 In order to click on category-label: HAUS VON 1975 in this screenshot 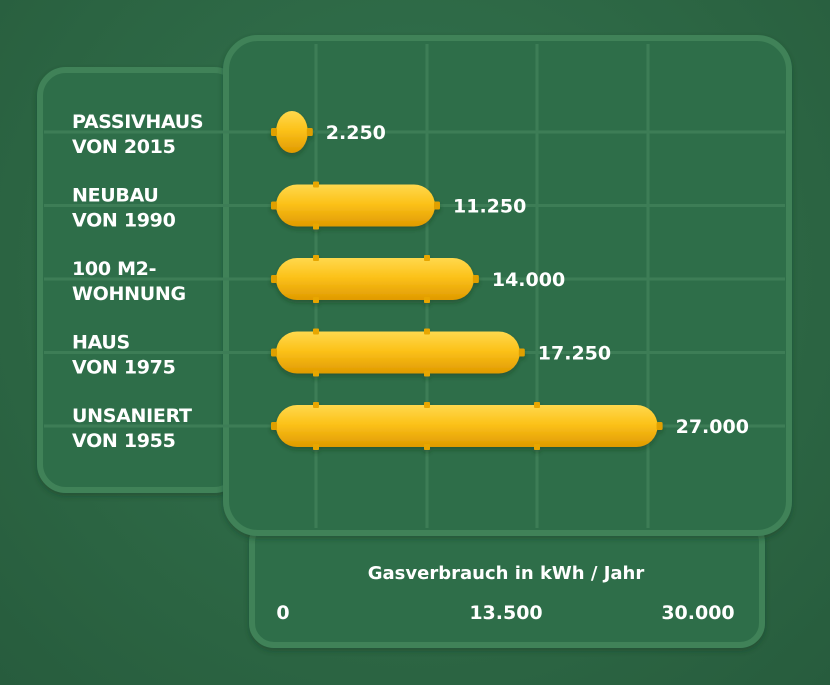, I will do `click(124, 355)`.